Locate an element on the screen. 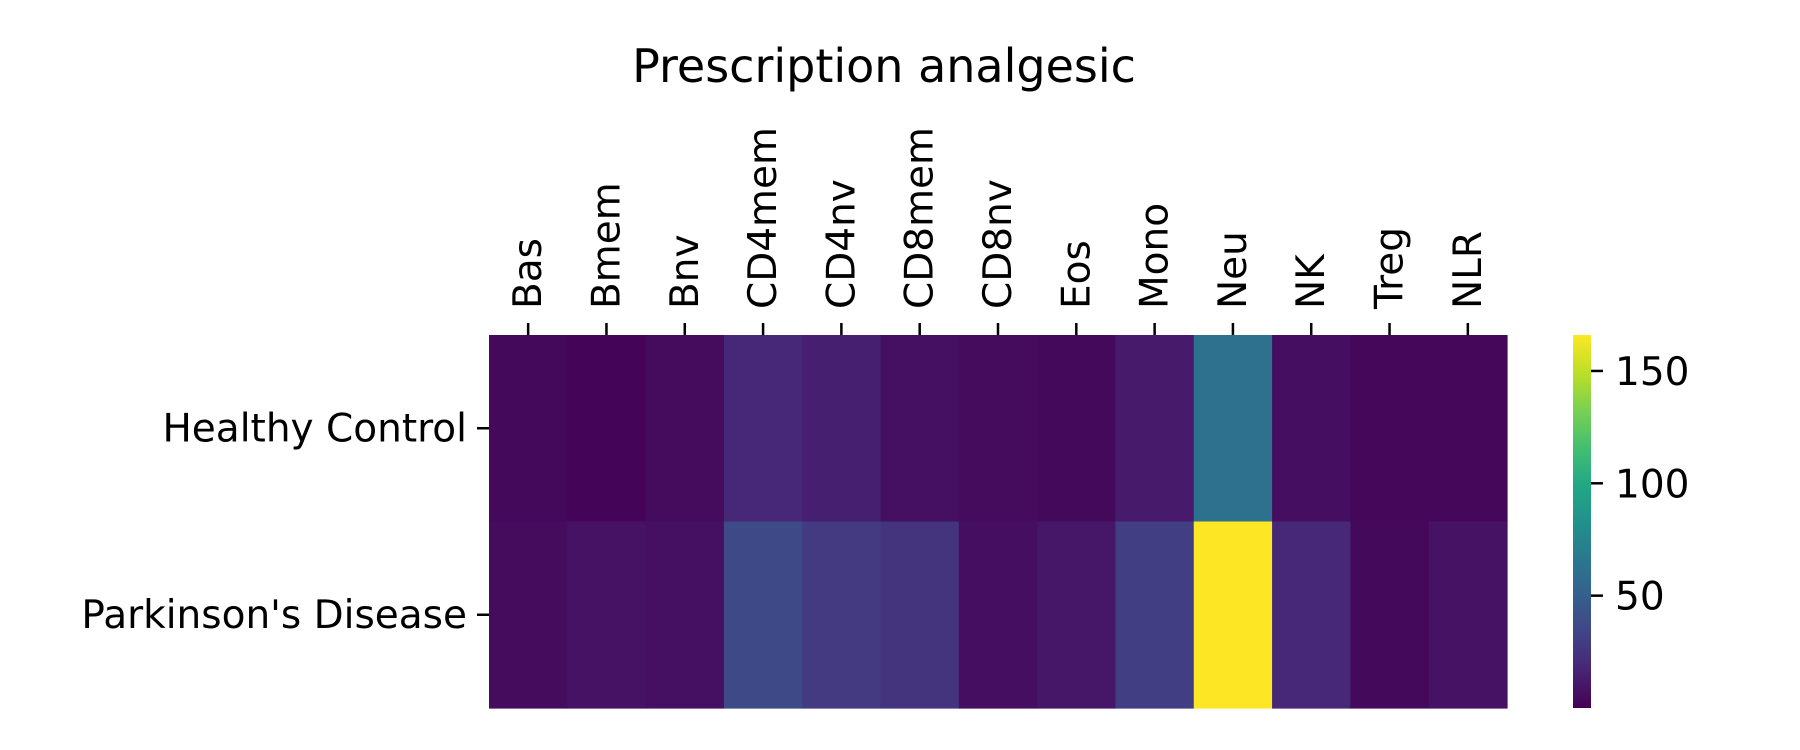 Image resolution: width=1800 pixels, height=750 pixels. x-tick-label: NLR is located at coordinates (1468, 270).